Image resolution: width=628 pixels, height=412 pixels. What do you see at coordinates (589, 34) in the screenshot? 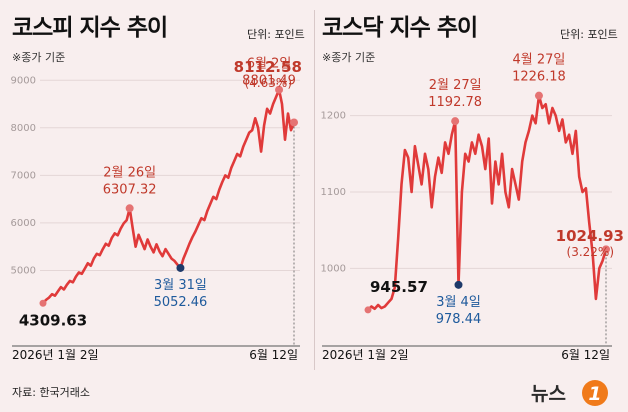
I see `kosdaq-unit: 단위: 포인트` at bounding box center [589, 34].